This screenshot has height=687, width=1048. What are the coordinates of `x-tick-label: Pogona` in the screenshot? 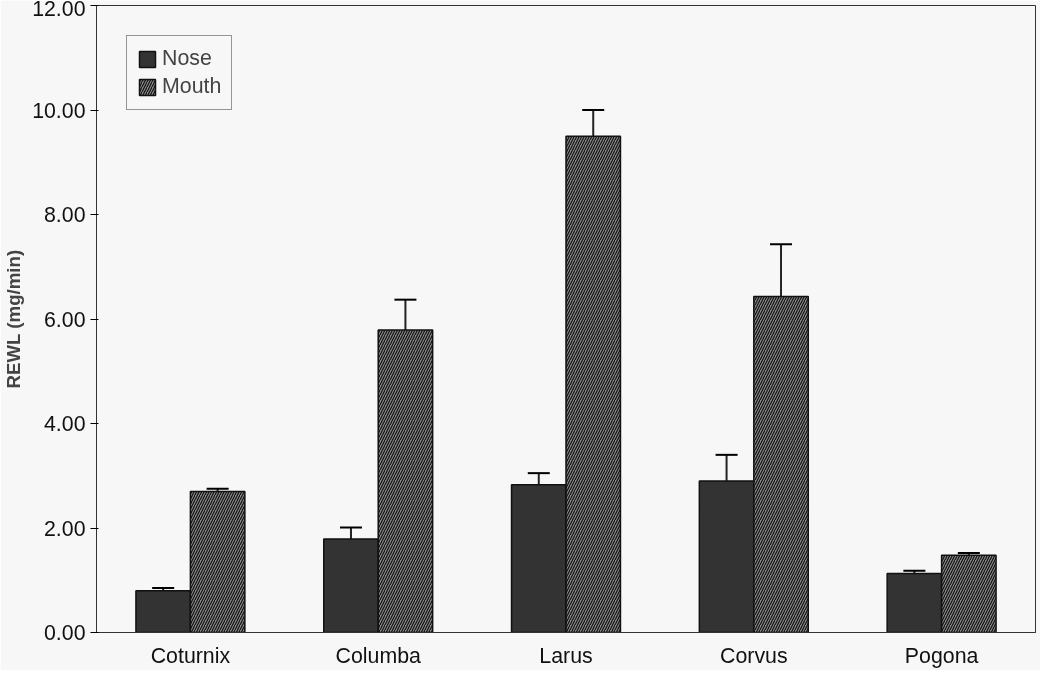 It's located at (941, 655).